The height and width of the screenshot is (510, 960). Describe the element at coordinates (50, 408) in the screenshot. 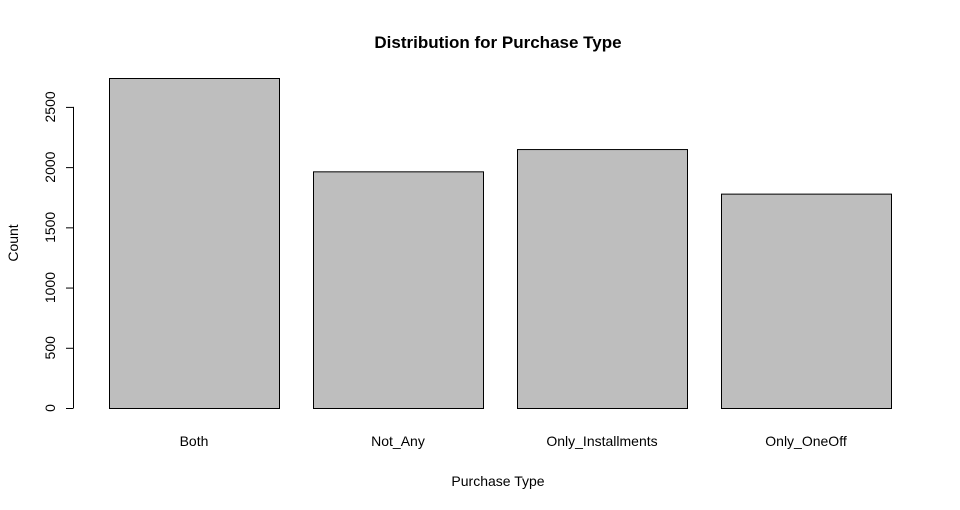

I see `y-tick-label: 0` at that location.